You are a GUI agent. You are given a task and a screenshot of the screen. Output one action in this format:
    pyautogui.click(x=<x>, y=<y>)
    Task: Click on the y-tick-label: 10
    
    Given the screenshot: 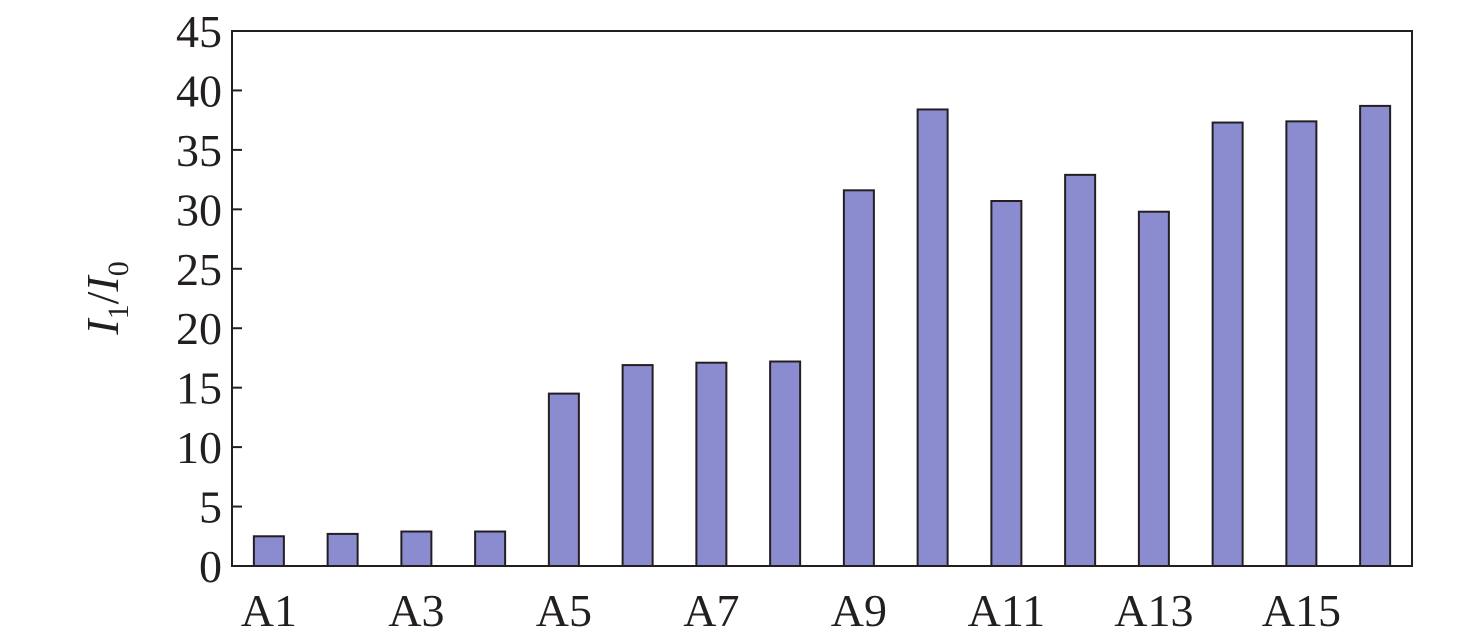 What is the action you would take?
    pyautogui.click(x=199, y=447)
    